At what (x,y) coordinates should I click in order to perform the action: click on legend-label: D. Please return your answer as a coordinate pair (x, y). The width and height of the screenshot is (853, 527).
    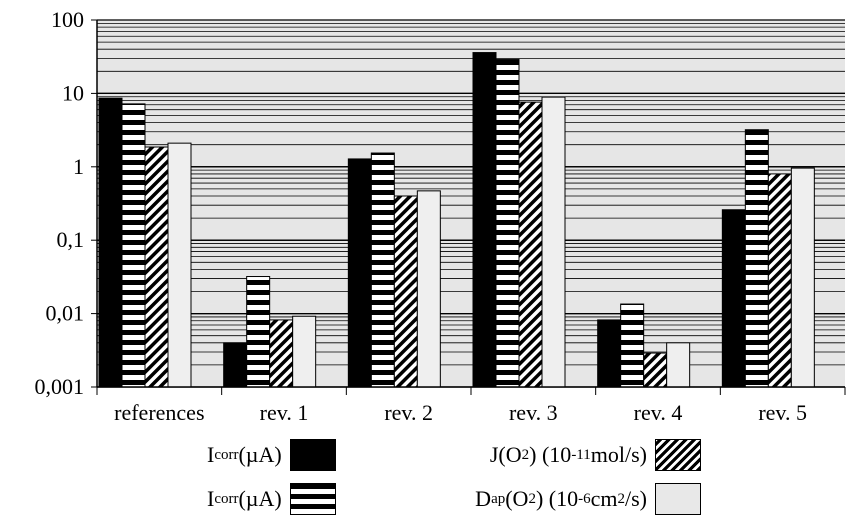
    Looking at the image, I should click on (483, 498).